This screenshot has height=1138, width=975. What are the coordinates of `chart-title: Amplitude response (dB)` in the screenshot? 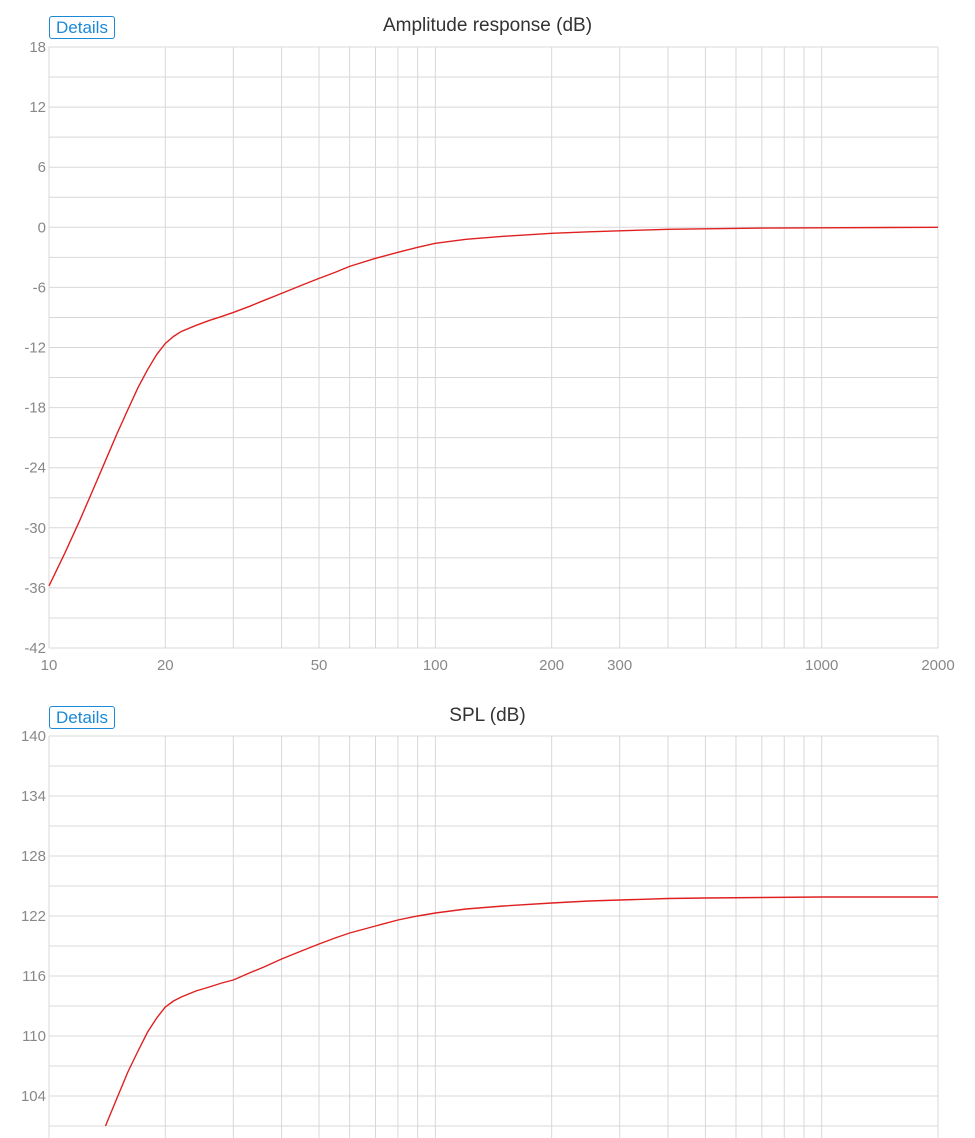 It's located at (487, 25).